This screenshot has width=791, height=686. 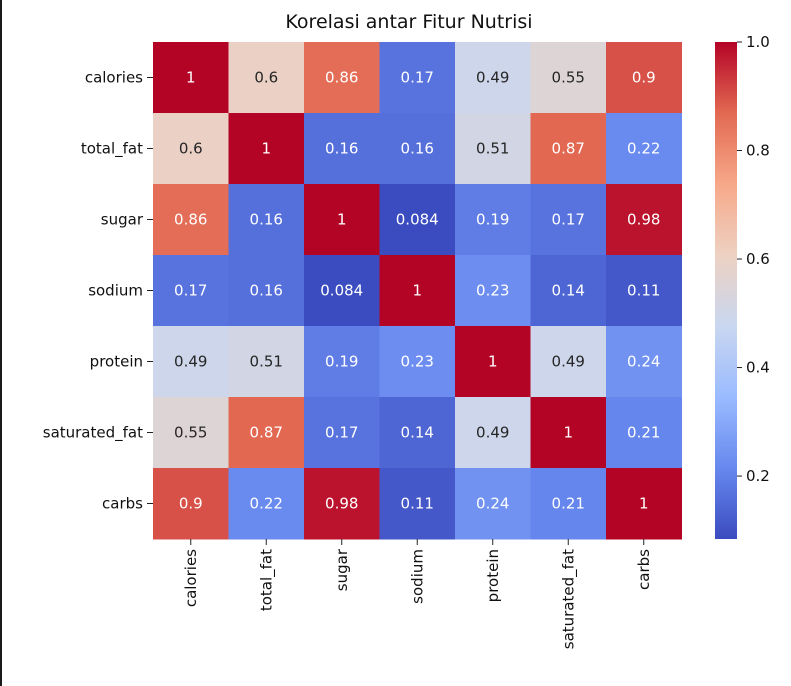 What do you see at coordinates (408, 22) in the screenshot?
I see `chart-title: Korelasi antar Fitur Nutrisi` at bounding box center [408, 22].